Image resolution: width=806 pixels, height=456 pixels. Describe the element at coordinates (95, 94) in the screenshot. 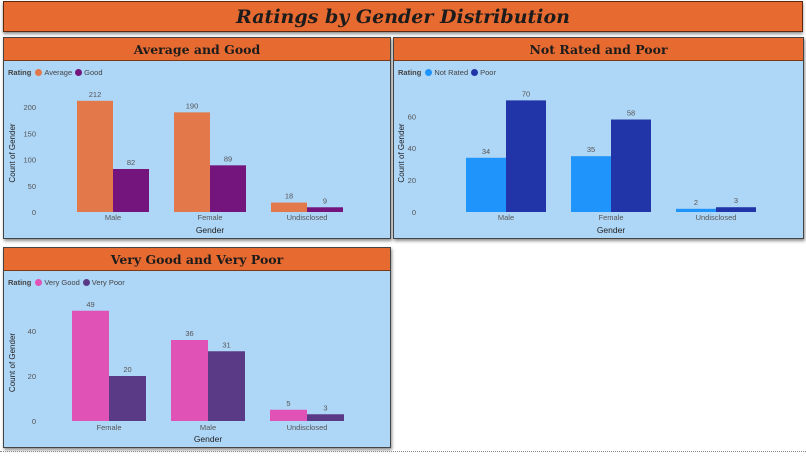

I see `data-label-average-male: 212` at that location.